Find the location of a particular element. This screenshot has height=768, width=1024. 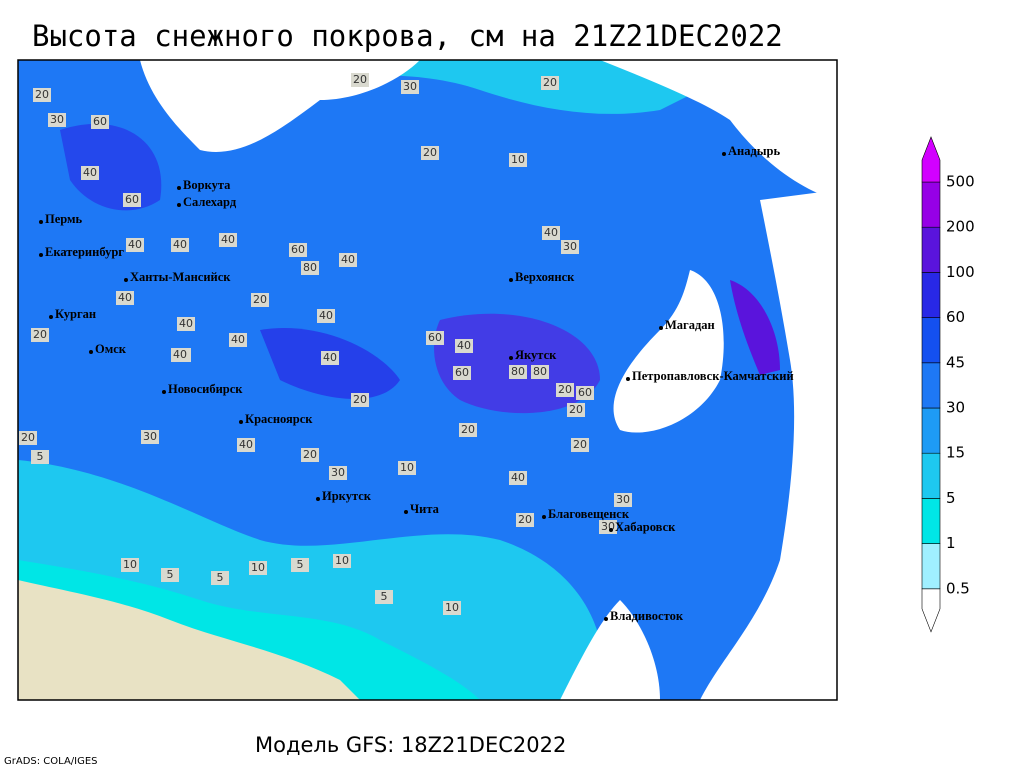

city-label: Хабаровск is located at coordinates (645, 527).